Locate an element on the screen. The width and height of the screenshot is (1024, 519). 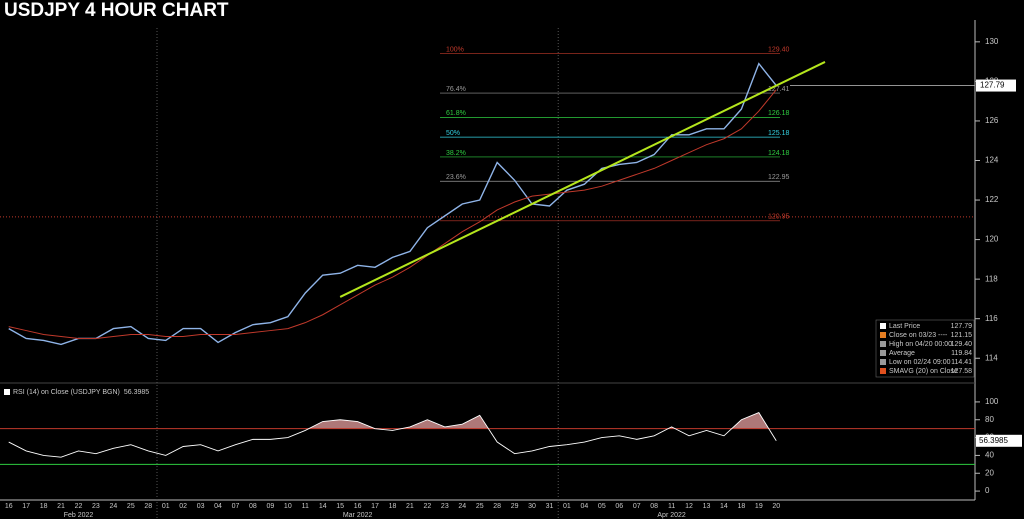
x-tick-label: 15 is located at coordinates (340, 506).